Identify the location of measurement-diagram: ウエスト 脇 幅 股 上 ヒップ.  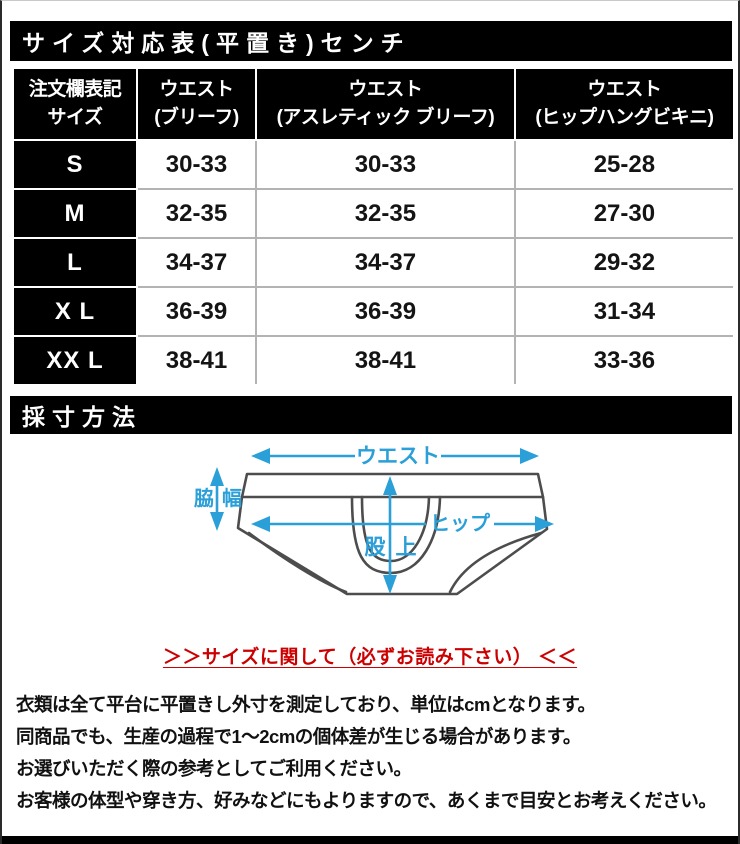
(374, 520).